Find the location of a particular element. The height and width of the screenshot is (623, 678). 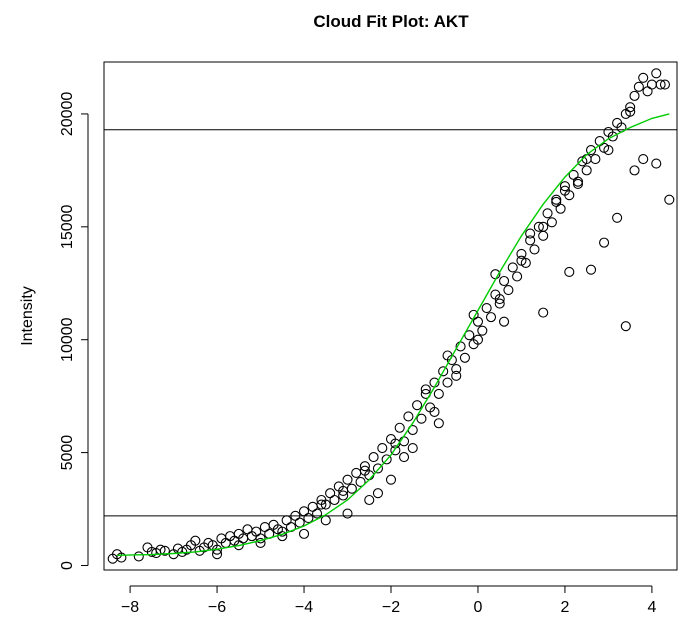

x-tick-label: 0 is located at coordinates (478, 607).